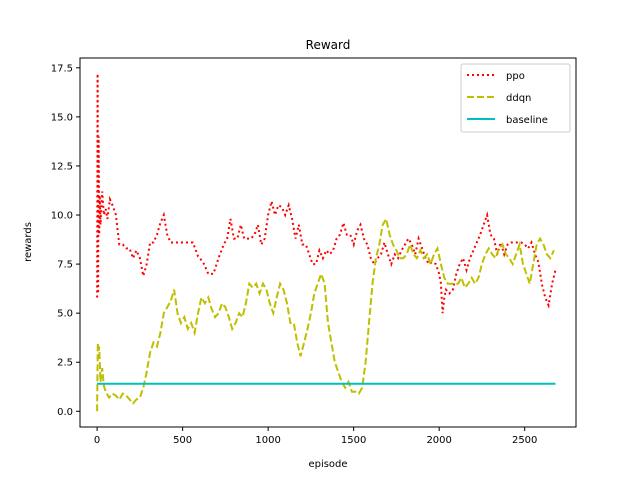 The image size is (640, 480). I want to click on y-tick-label: 7.5, so click(65, 265).